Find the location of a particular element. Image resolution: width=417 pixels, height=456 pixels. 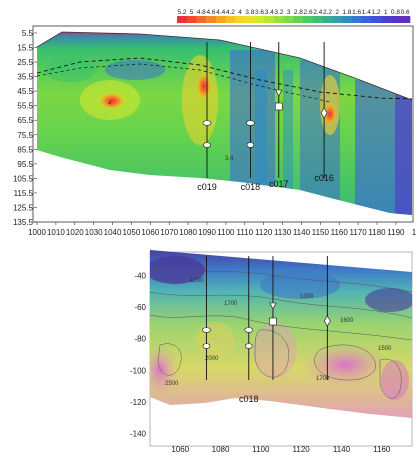

top-x-tick-label: 1020 is located at coordinates (75, 232).